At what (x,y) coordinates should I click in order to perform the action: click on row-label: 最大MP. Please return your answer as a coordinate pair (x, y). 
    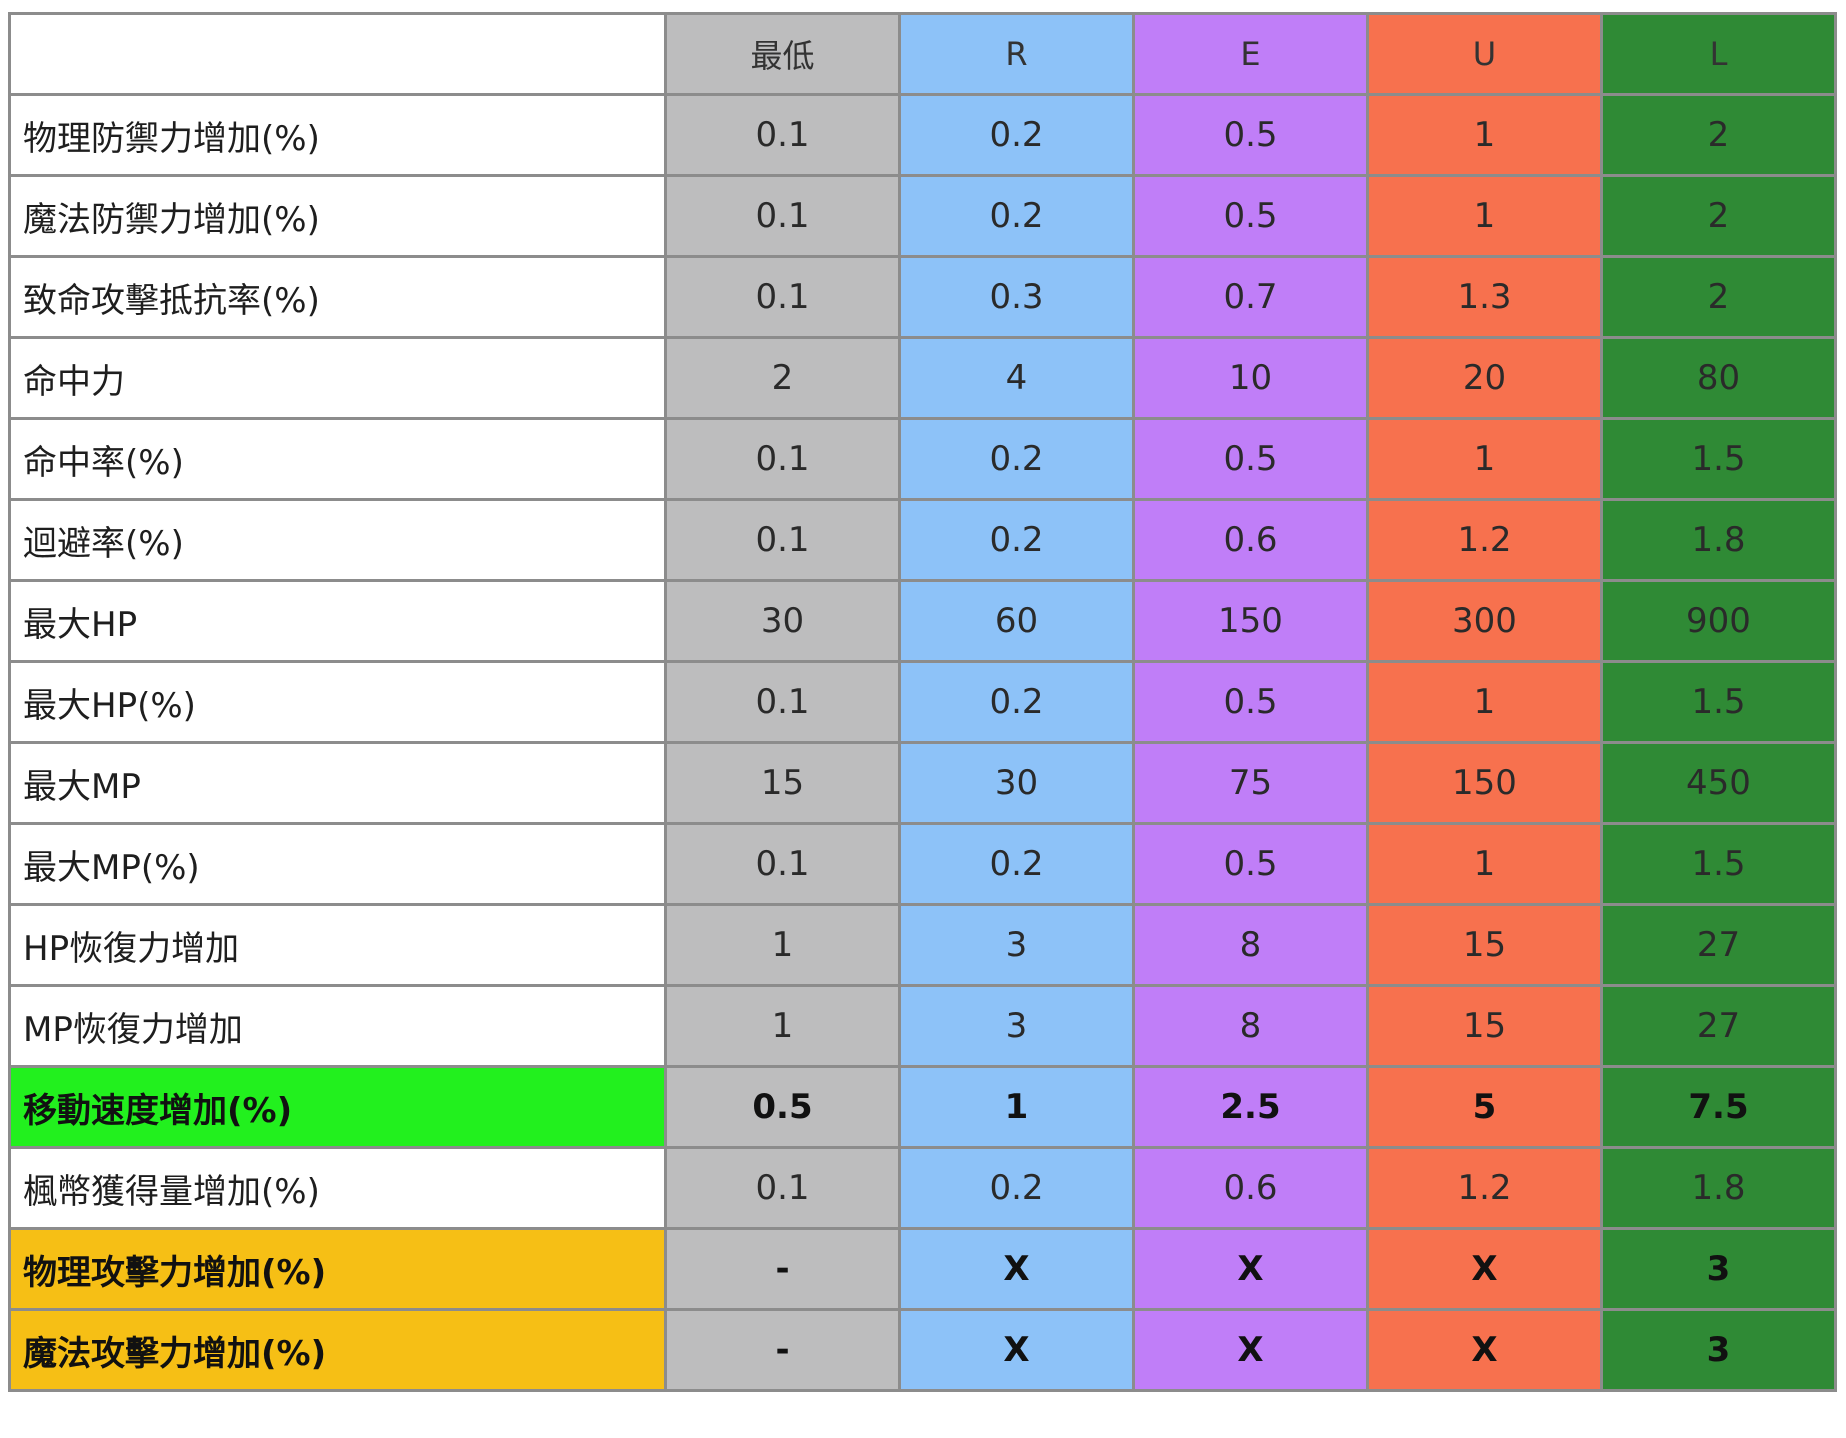
    Looking at the image, I should click on (337, 783).